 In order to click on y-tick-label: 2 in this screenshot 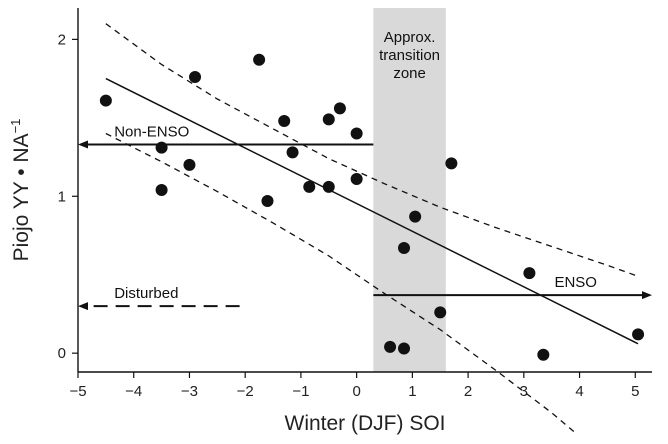, I will do `click(62, 39)`.